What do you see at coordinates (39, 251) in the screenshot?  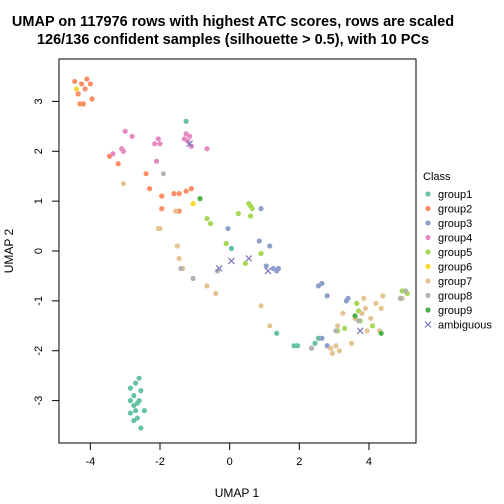 I see `y-tick-label: 0` at bounding box center [39, 251].